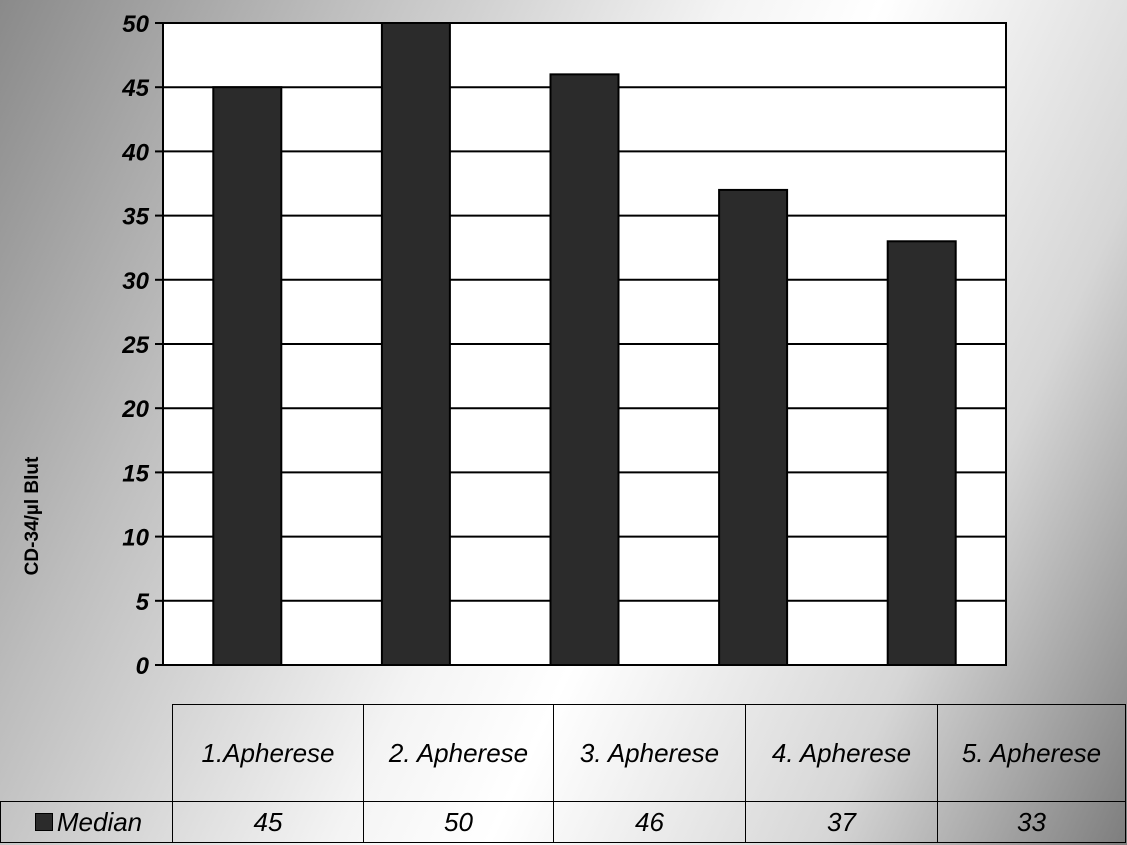  I want to click on series-name: Median, so click(99, 821).